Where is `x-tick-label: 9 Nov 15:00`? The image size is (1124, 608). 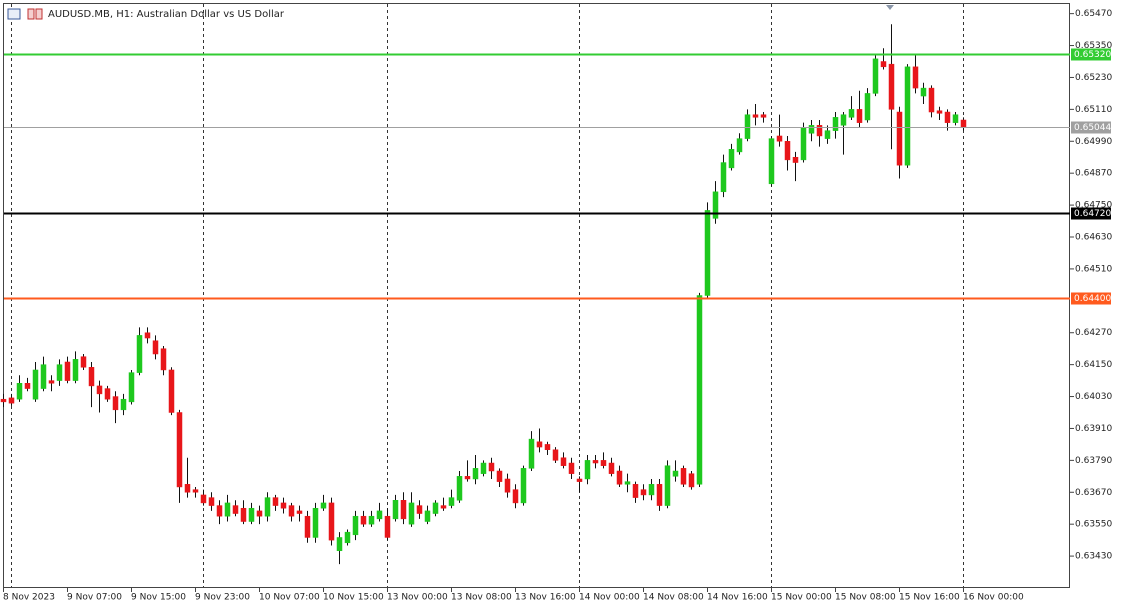 x-tick-label: 9 Nov 15:00 is located at coordinates (158, 598).